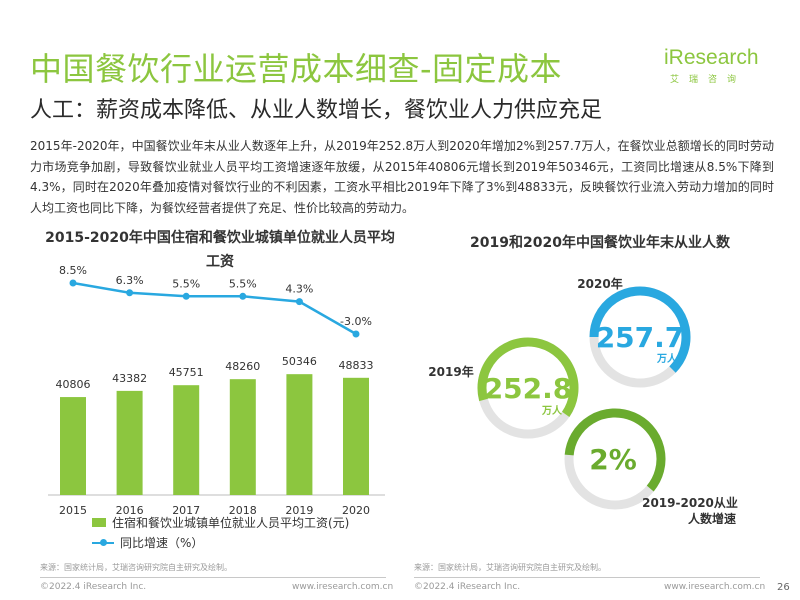 This screenshot has width=800, height=600. What do you see at coordinates (299, 302) in the screenshot?
I see `growth-point-2019` at bounding box center [299, 302].